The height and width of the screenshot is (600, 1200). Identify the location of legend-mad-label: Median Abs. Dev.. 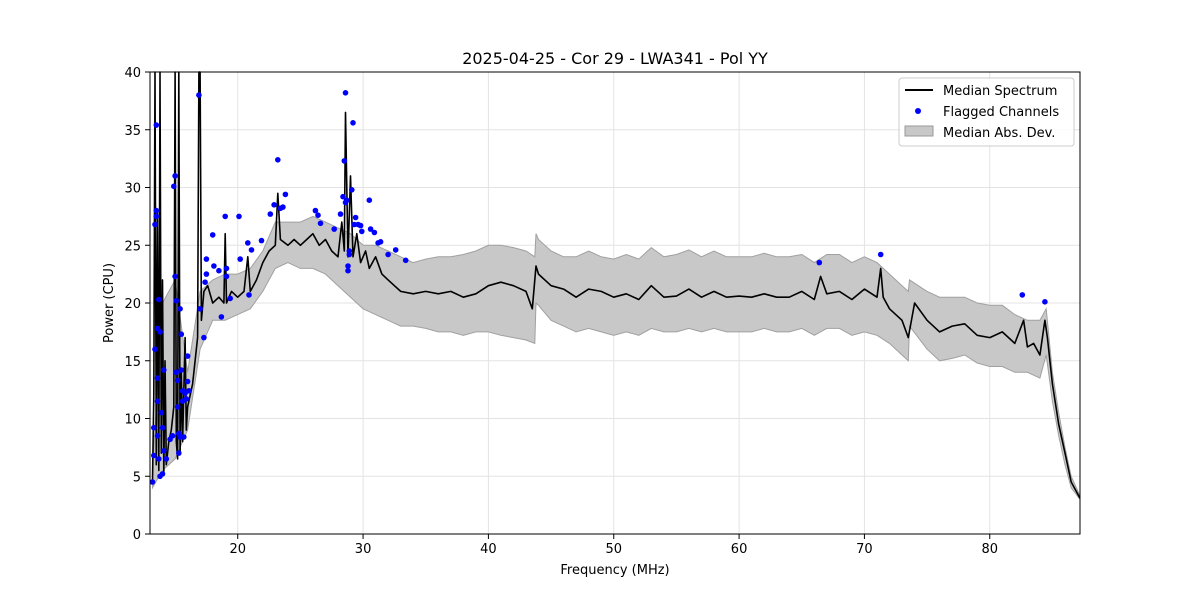
(999, 133).